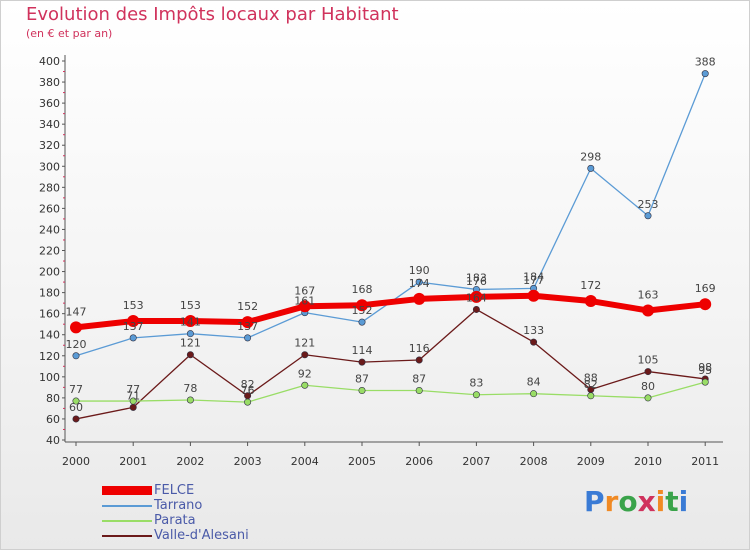  Describe the element at coordinates (476, 296) in the screenshot. I see `point-felce-2007` at that location.